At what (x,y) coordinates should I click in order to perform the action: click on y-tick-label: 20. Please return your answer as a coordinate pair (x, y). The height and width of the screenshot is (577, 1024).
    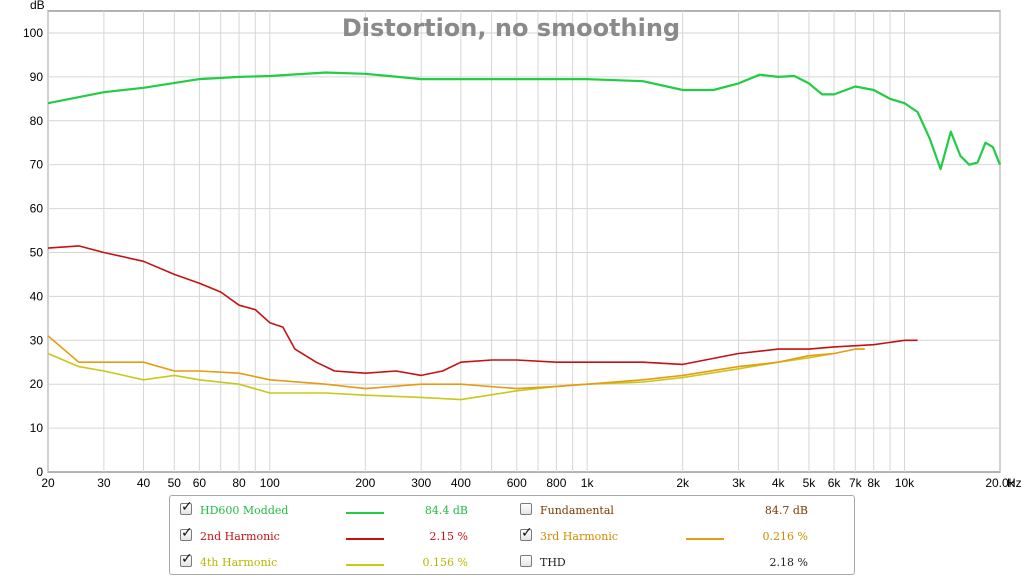
    Looking at the image, I should click on (37, 384).